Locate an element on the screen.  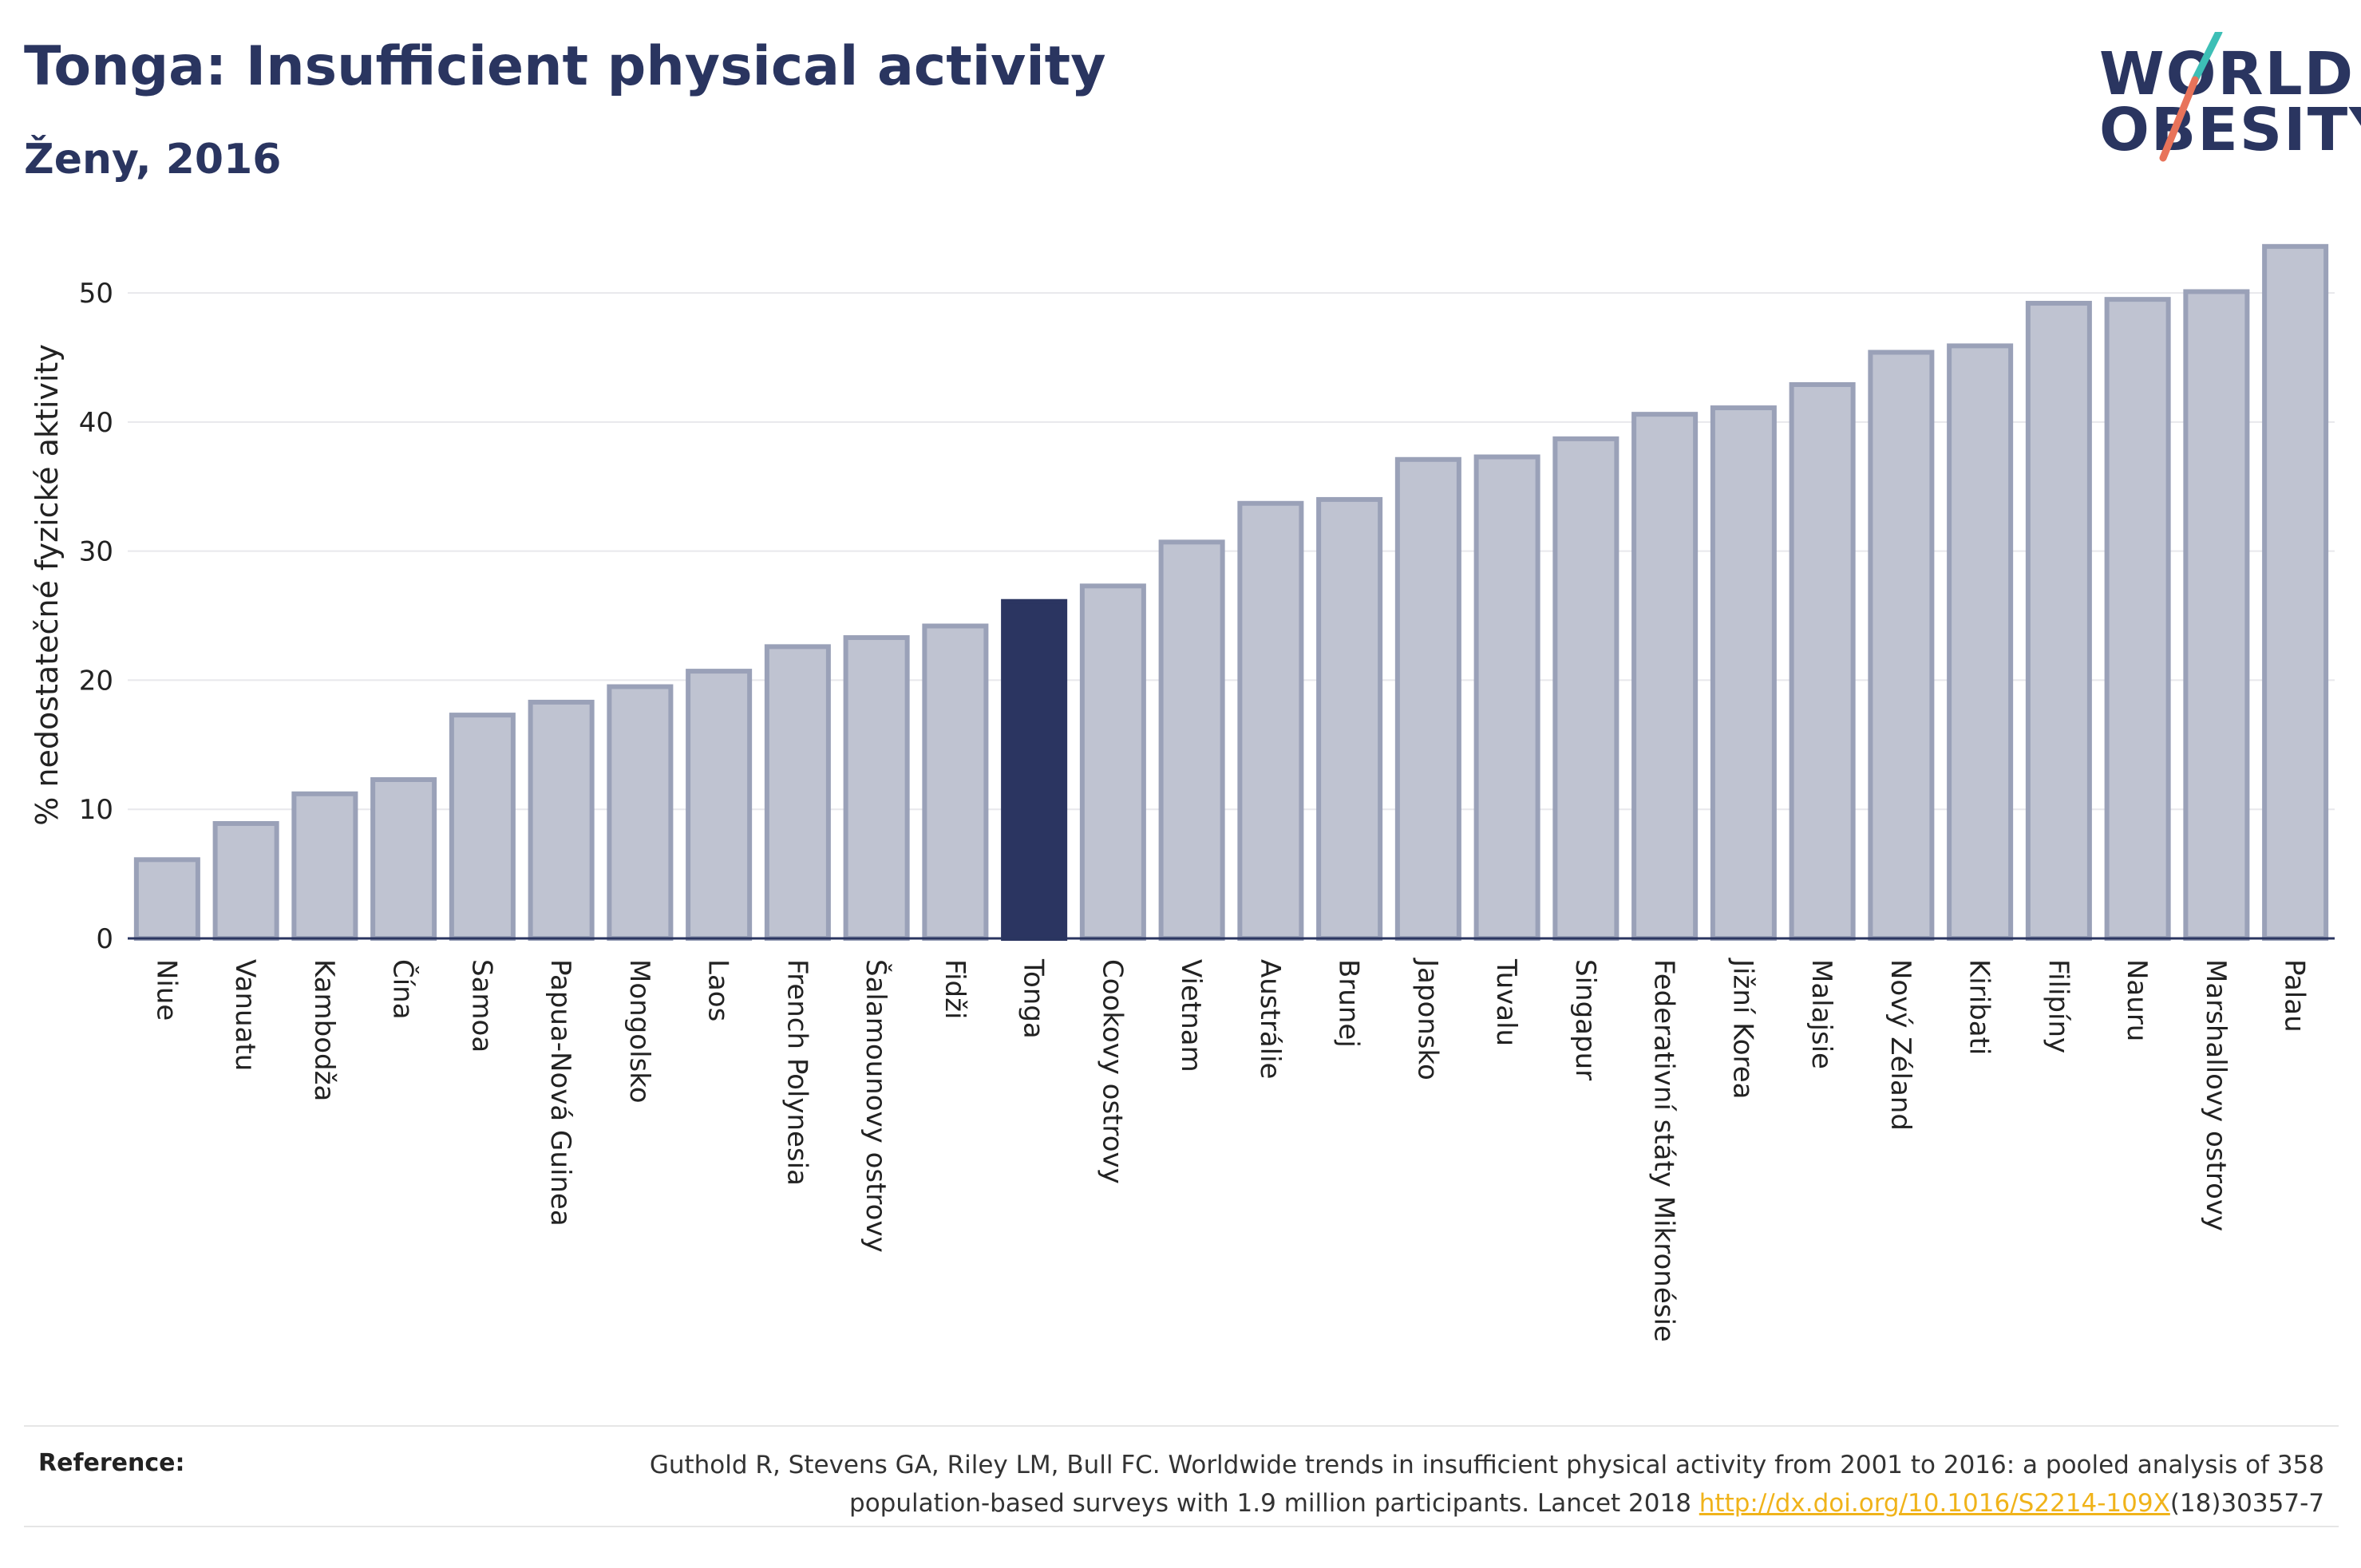
x-tick-label: Čína is located at coordinates (403, 990).